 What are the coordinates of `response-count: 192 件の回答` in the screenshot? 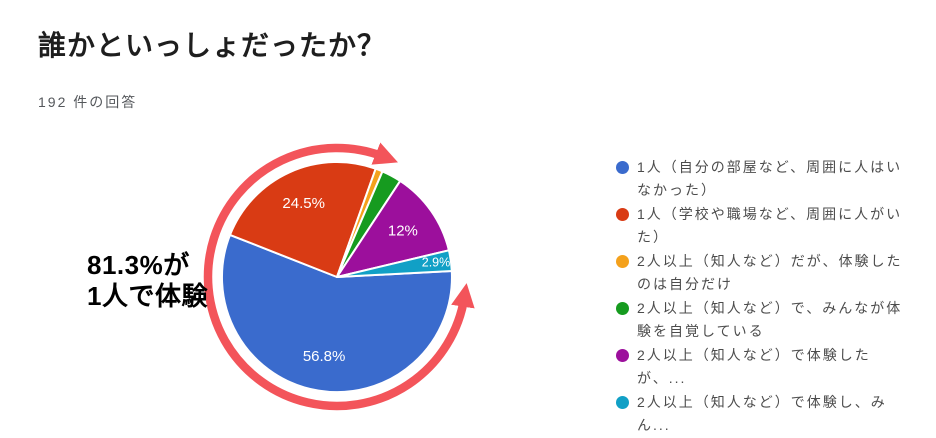 It's located at (88, 102).